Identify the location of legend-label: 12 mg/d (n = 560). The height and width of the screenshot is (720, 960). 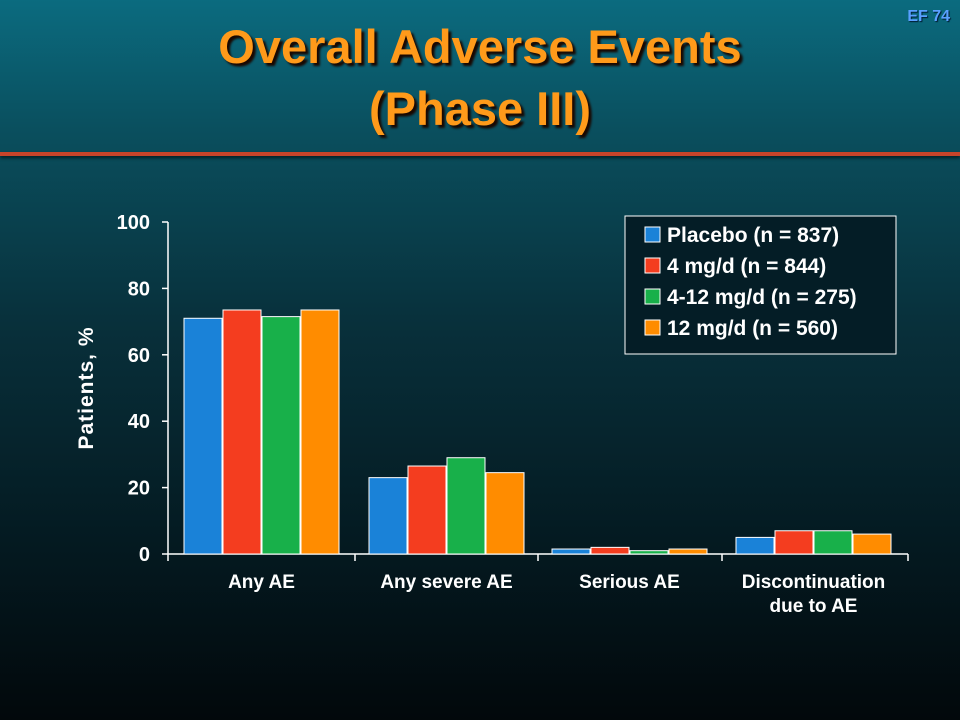
(752, 328).